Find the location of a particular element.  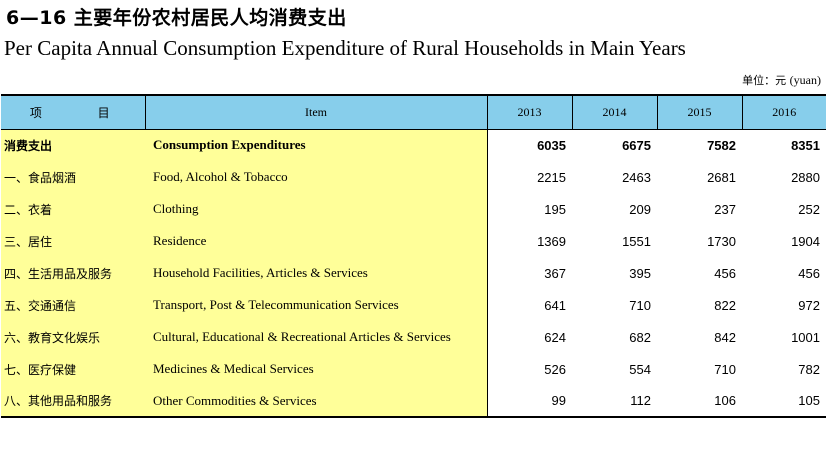

row-label-cn: 七、医疗保健 is located at coordinates (73, 369).